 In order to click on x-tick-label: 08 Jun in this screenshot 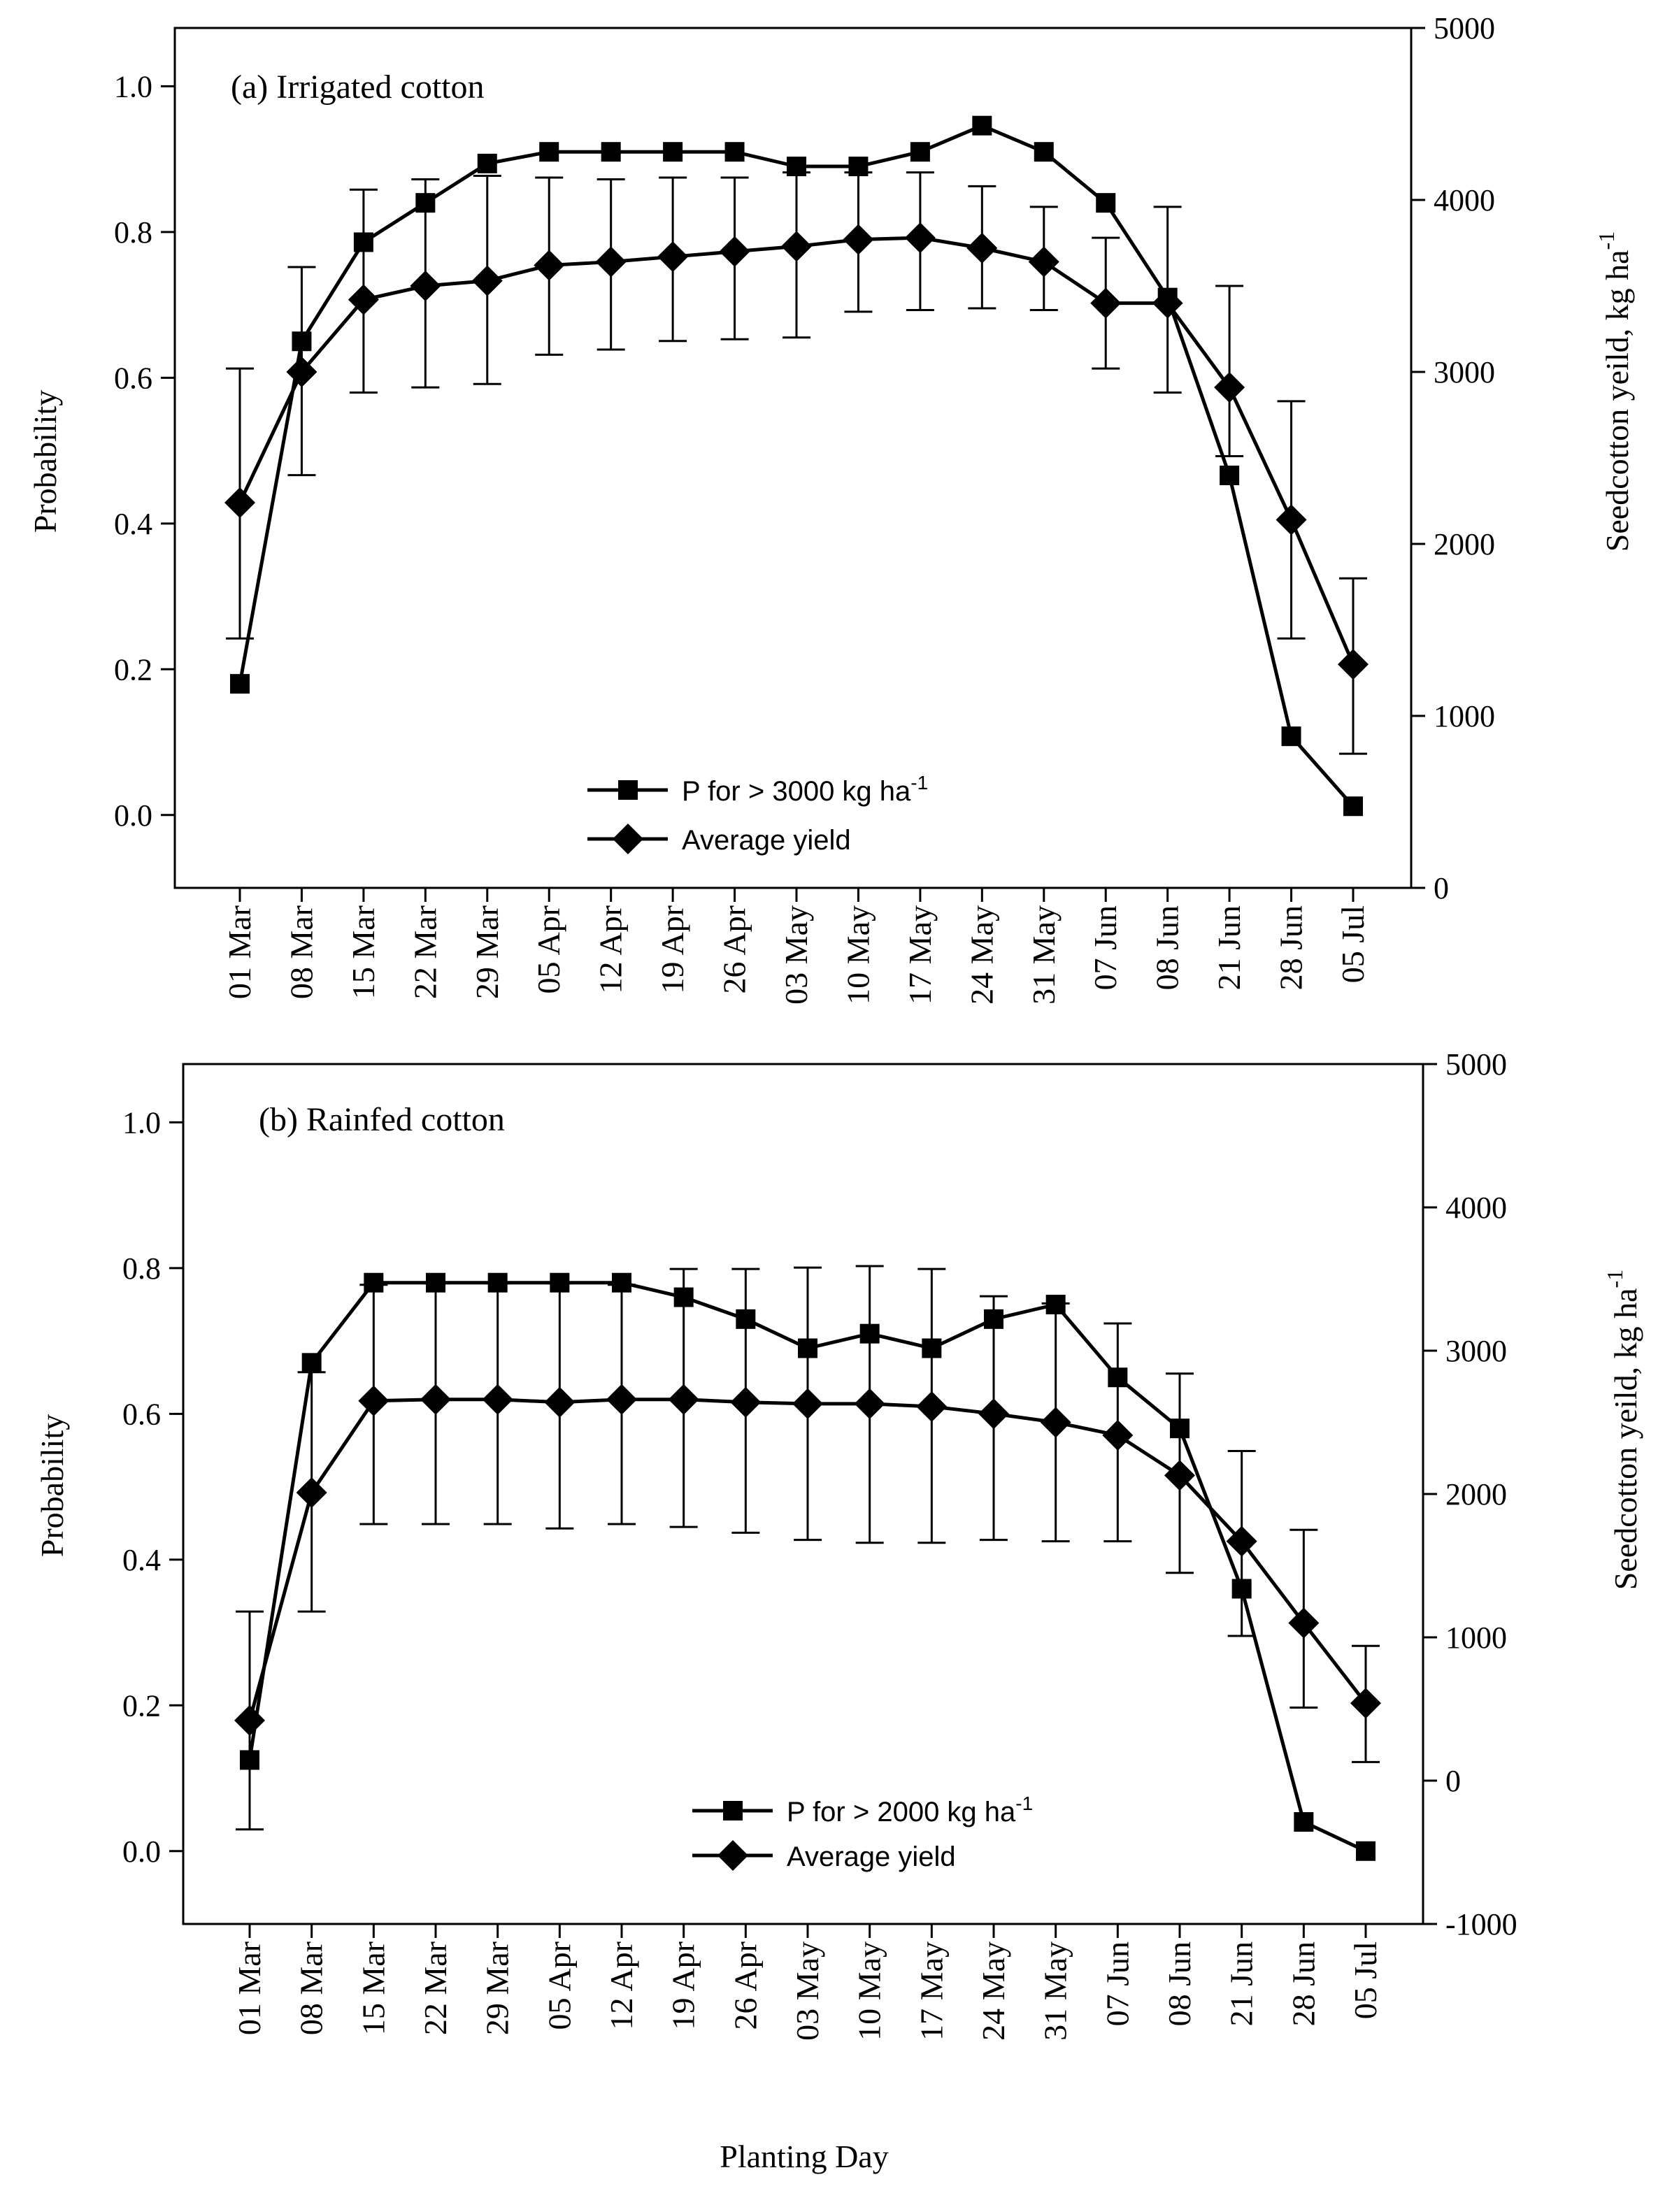, I will do `click(1179, 1983)`.